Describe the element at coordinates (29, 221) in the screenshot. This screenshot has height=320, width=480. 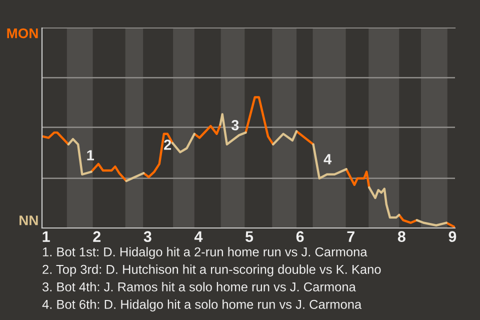
I see `text: NN` at that location.